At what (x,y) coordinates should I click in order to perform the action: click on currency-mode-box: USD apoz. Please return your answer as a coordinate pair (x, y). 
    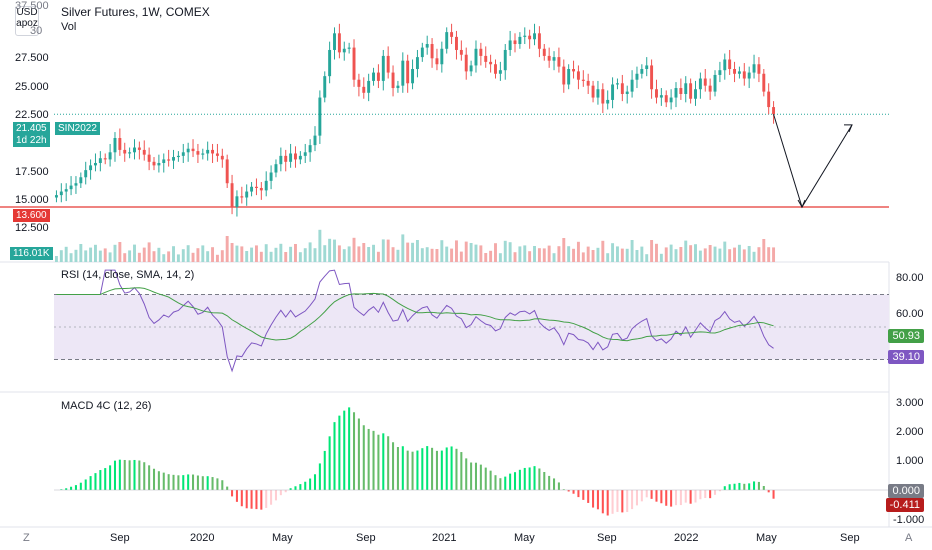
    Looking at the image, I should click on (27, 21).